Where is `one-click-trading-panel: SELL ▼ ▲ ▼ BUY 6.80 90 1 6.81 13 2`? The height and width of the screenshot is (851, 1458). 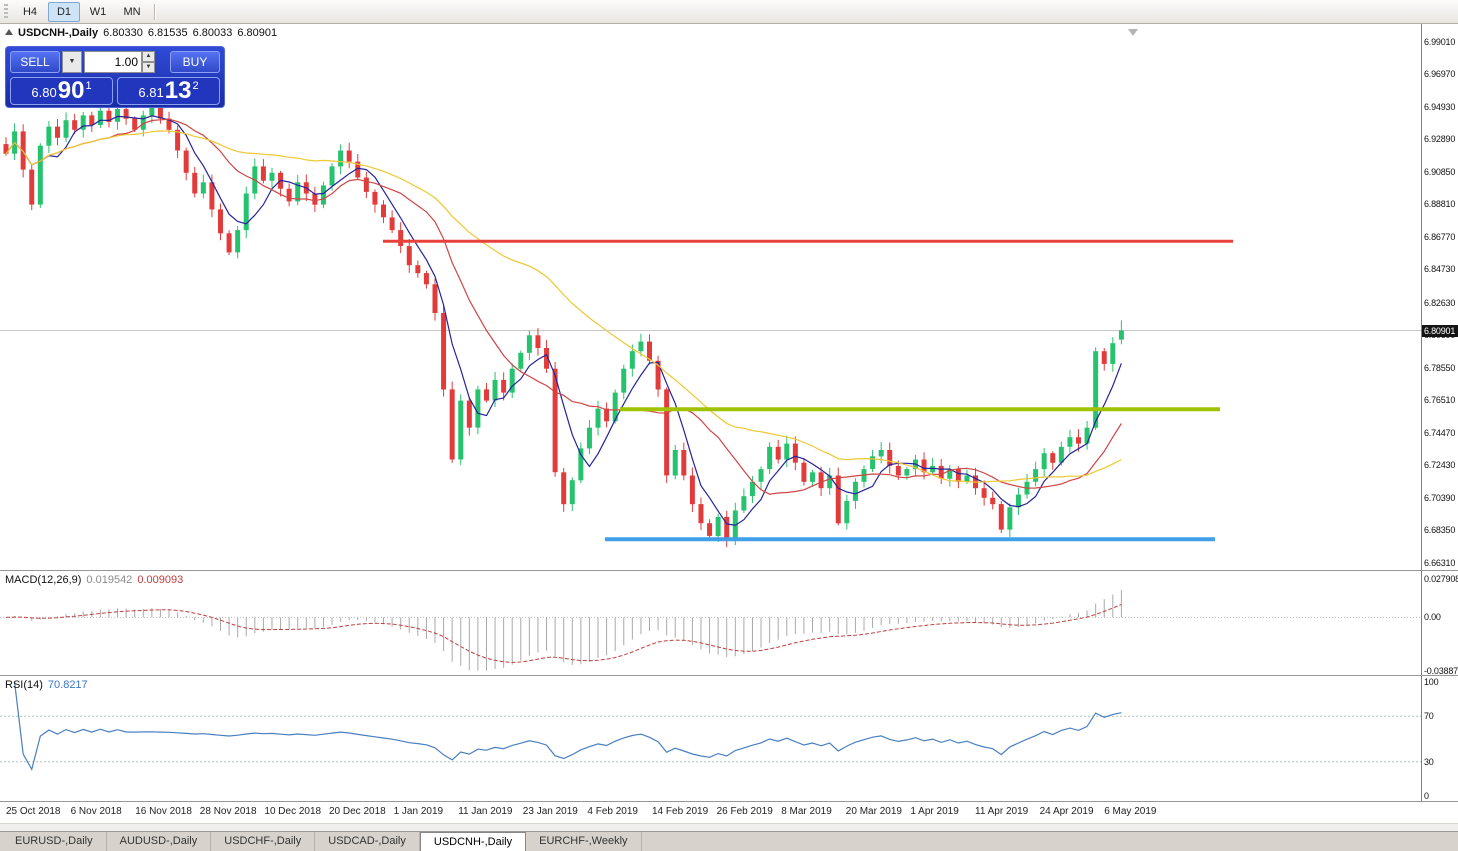
one-click-trading-panel: SELL ▼ ▲ ▼ BUY 6.80 90 1 6.81 13 2 is located at coordinates (115, 77).